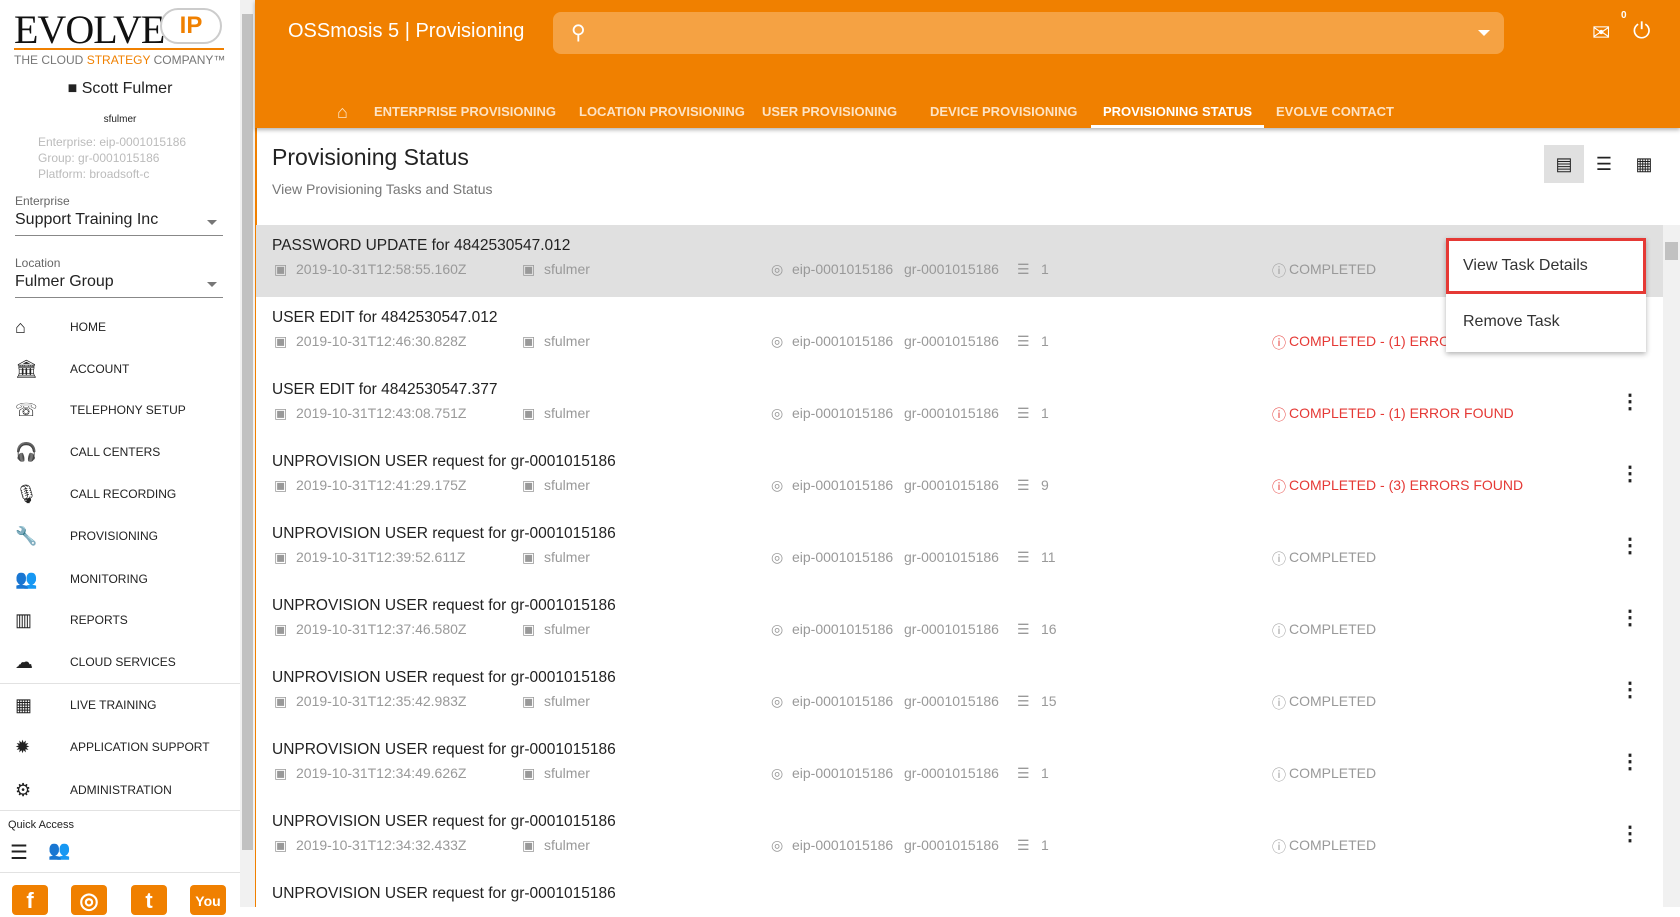 This screenshot has width=1680, height=917. I want to click on tab-evolve-contact: EVOLVE CONTACT, so click(1335, 111).